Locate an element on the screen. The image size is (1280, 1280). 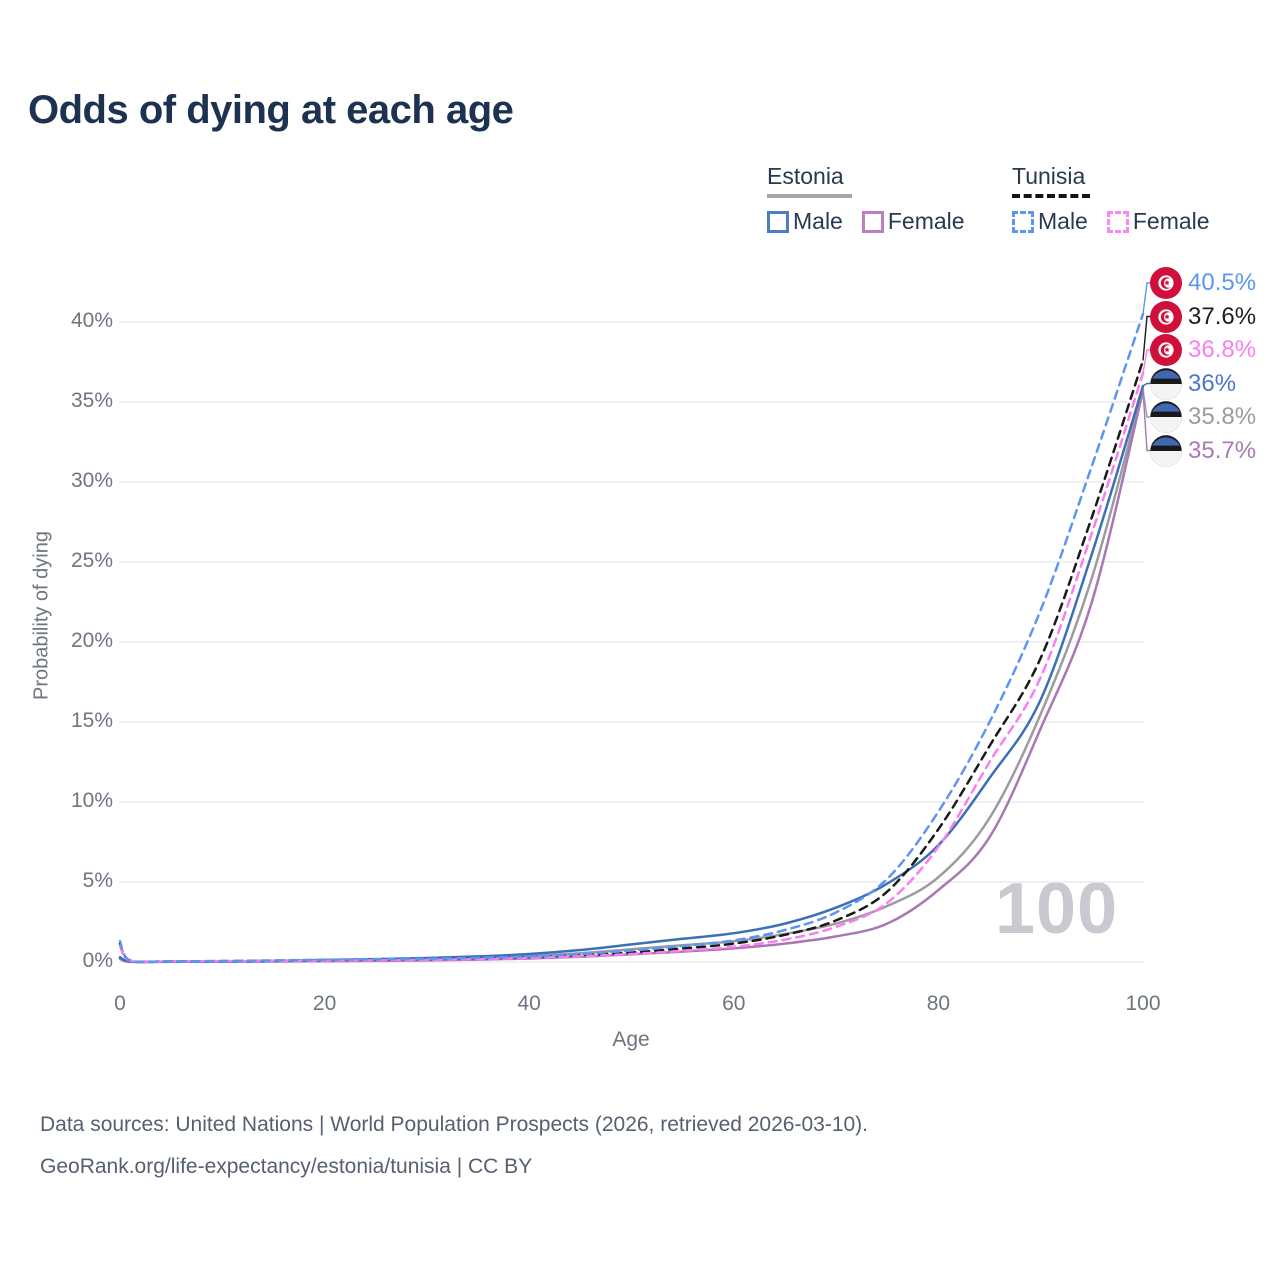
y-tick-label-30: 30% is located at coordinates (91, 480).